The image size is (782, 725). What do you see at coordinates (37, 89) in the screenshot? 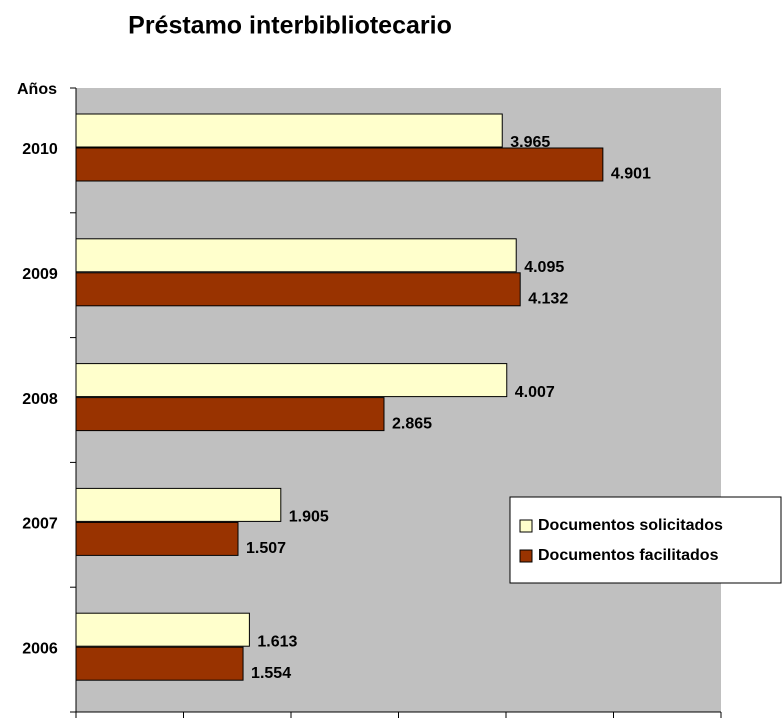
I see `y-axis-label: Años` at bounding box center [37, 89].